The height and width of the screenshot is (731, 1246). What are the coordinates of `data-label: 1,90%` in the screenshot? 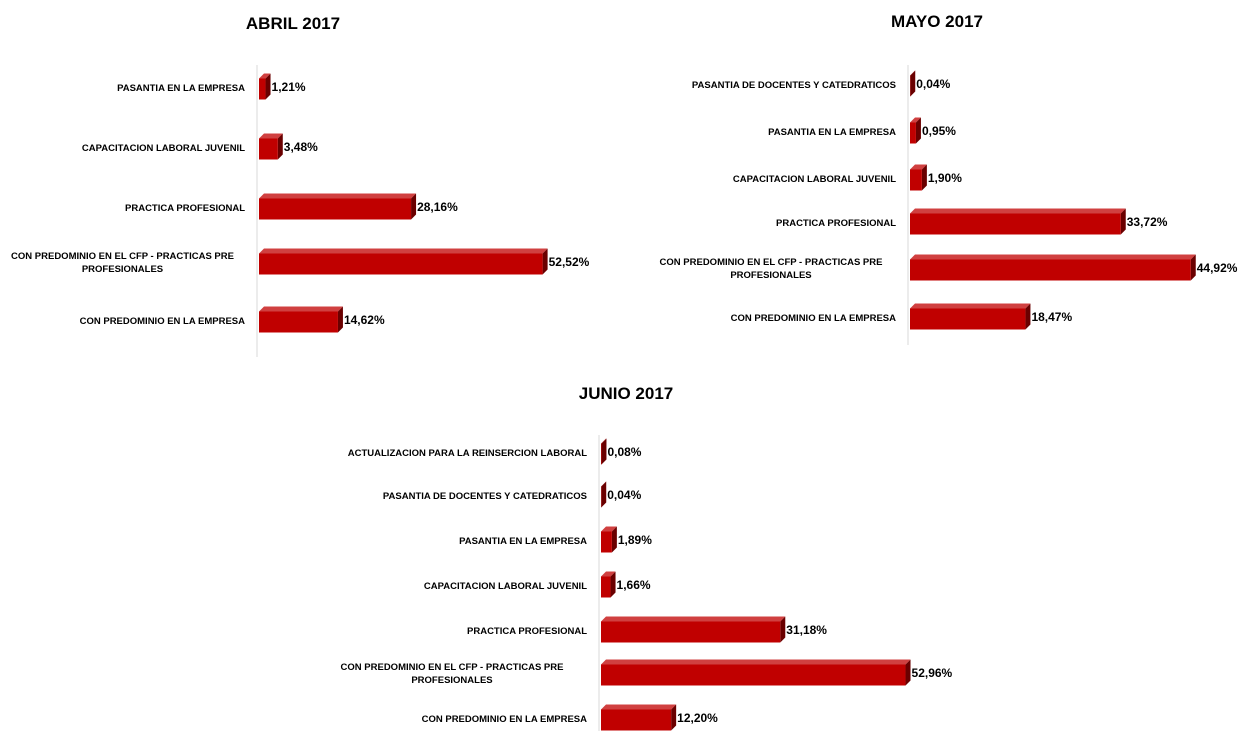 It's located at (944, 178).